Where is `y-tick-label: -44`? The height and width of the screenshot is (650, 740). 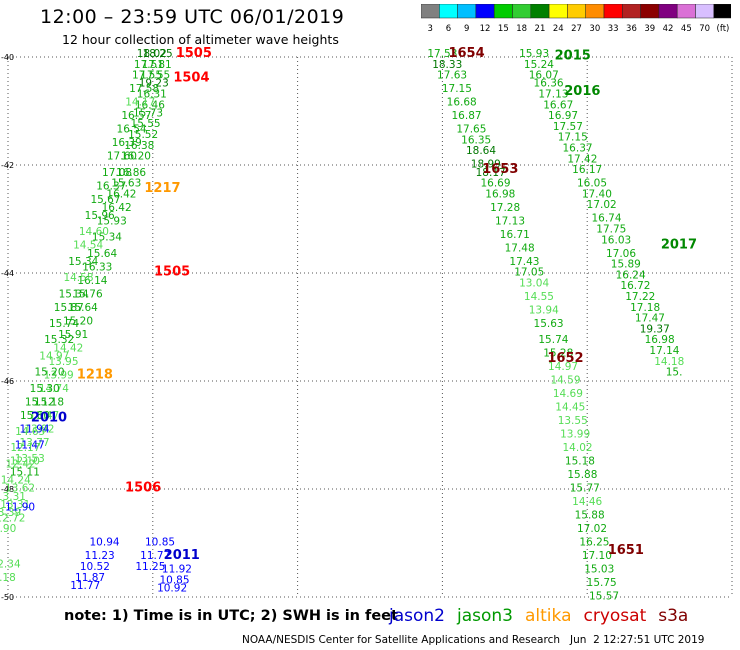 y-tick-label: -44 is located at coordinates (7, 273).